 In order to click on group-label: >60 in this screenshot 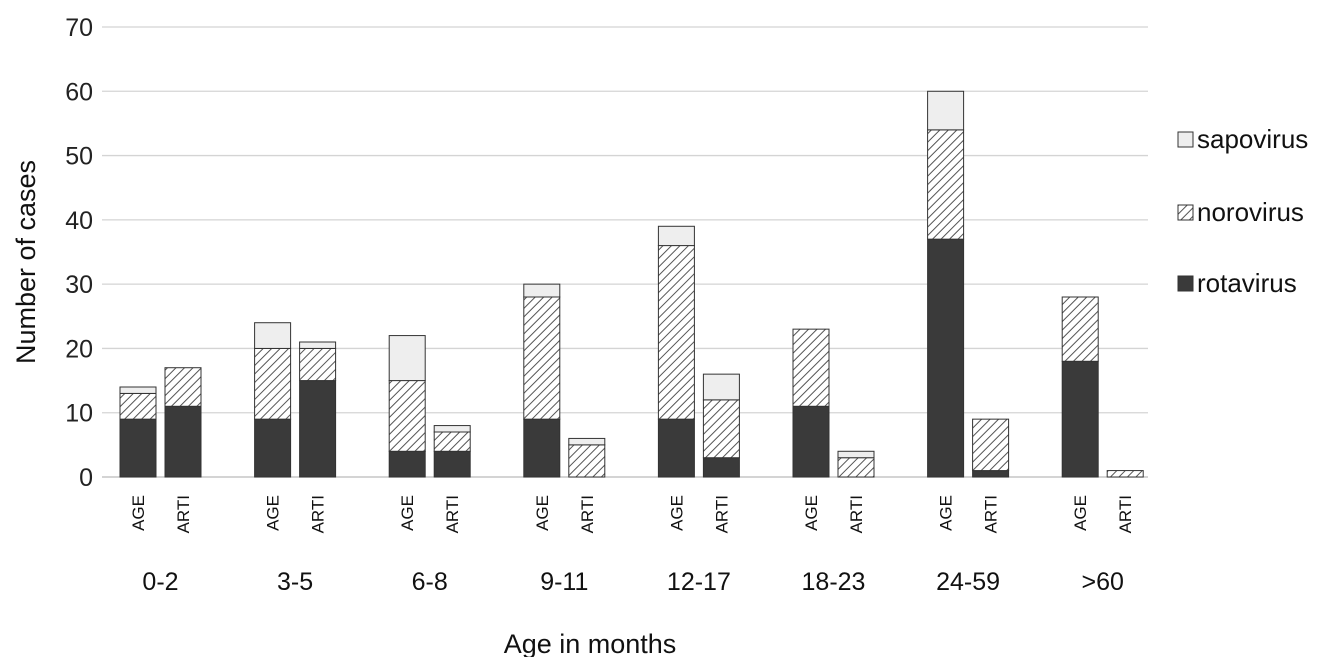, I will do `click(1102, 582)`.